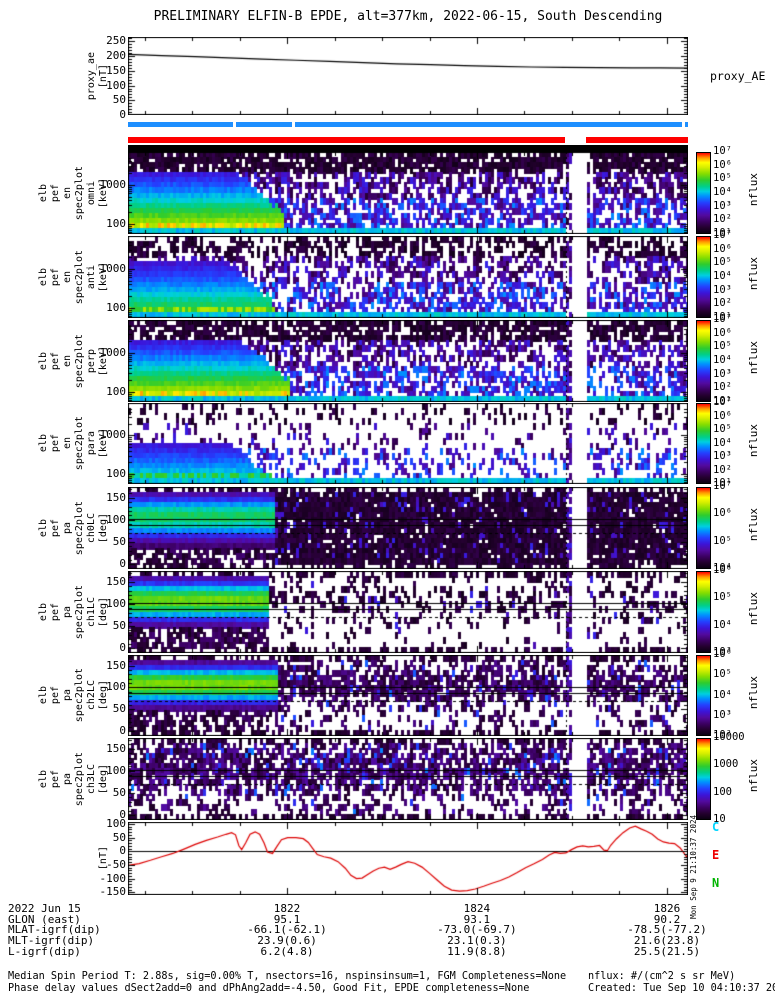 Image resolution: width=775 pixels, height=1000 pixels. I want to click on panel-proxy_ae-canvas, so click(408, 76).